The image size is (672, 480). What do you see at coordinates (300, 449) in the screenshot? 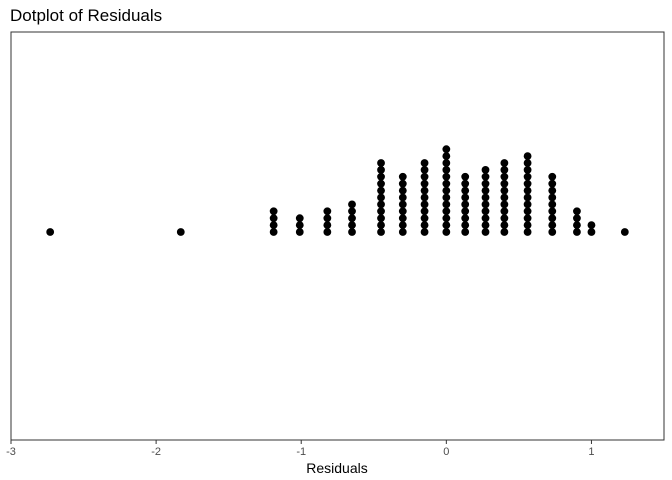
I see `x-axis-ticks: -3 -2 -1 0 1` at bounding box center [300, 449].